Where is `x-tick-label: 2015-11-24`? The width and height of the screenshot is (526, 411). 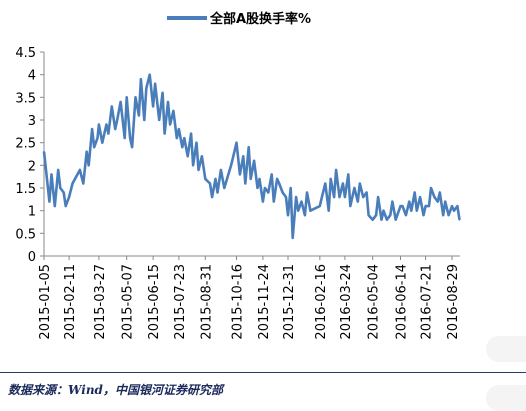
x-tick-label: 2015-11-24 is located at coordinates (264, 302).